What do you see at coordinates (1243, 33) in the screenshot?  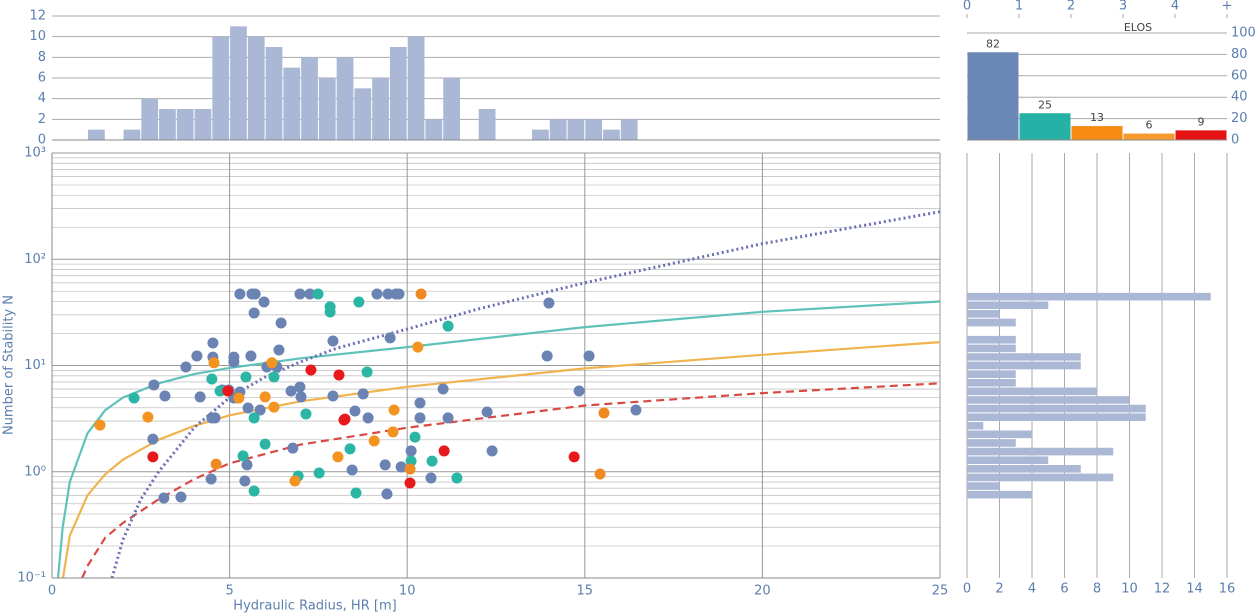 I see `y-tick-label: 100` at bounding box center [1243, 33].